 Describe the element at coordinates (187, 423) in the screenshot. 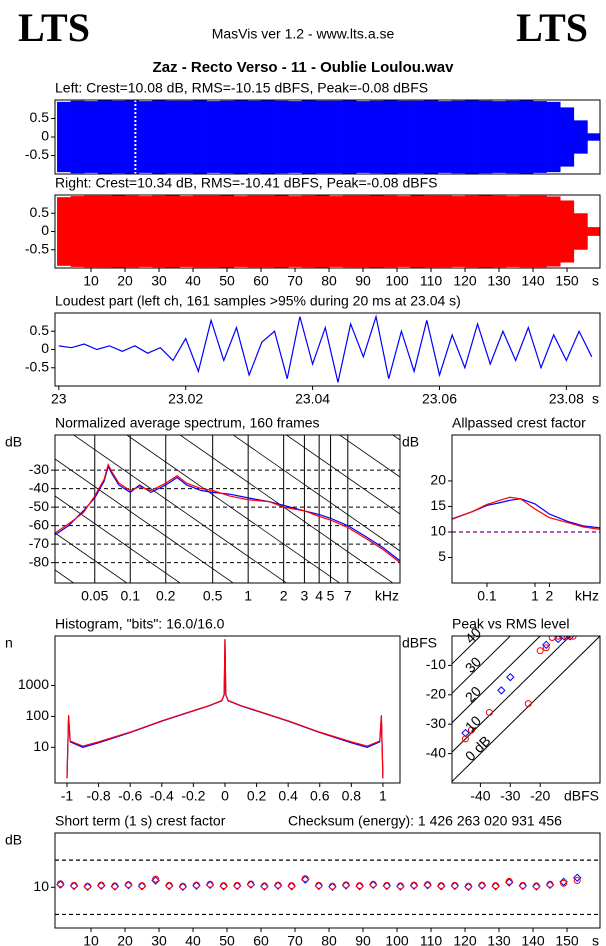

I see `chart-title: Normalized average spectrum, 160 frames` at that location.